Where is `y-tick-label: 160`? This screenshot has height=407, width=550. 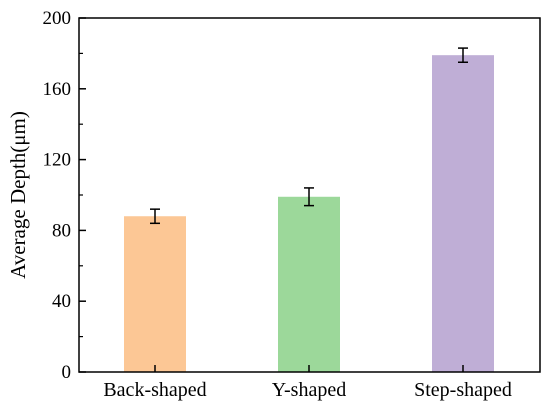 y-tick-label: 160 is located at coordinates (57, 89).